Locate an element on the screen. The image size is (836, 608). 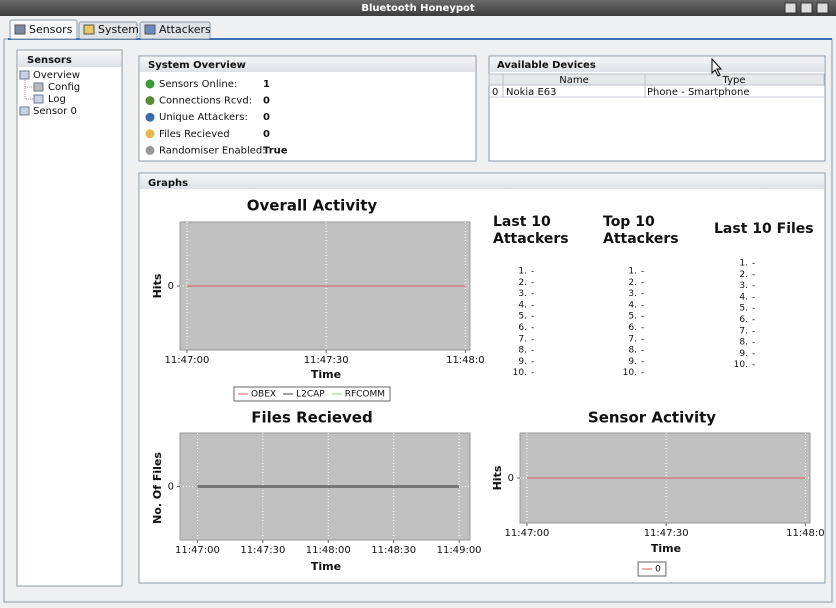
overview-panel is located at coordinates (307, 108).